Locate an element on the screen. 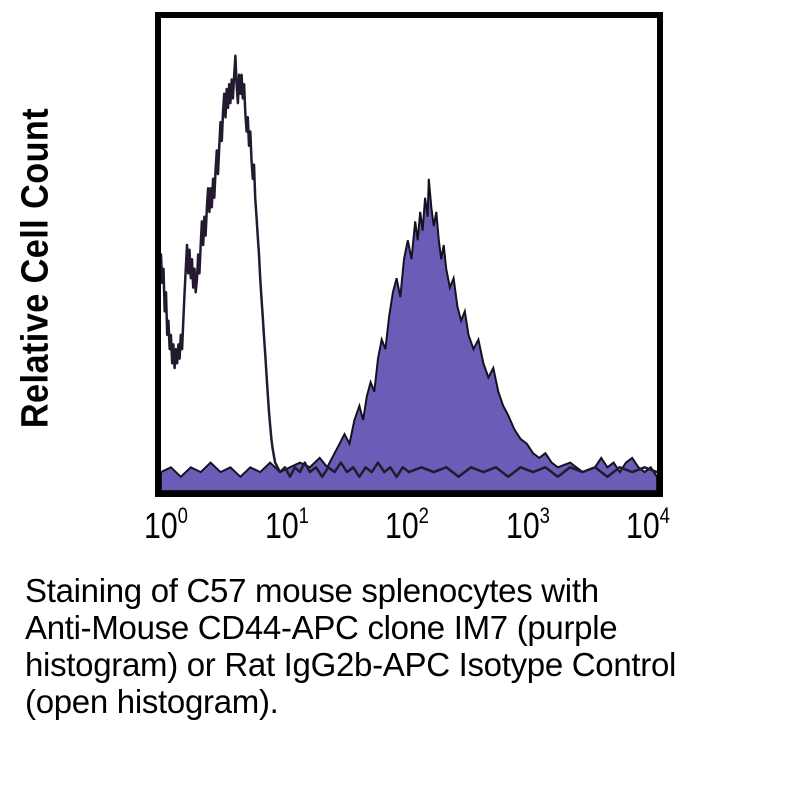 Image resolution: width=800 pixels, height=800 pixels. x-tick-label: 10² is located at coordinates (407, 525).